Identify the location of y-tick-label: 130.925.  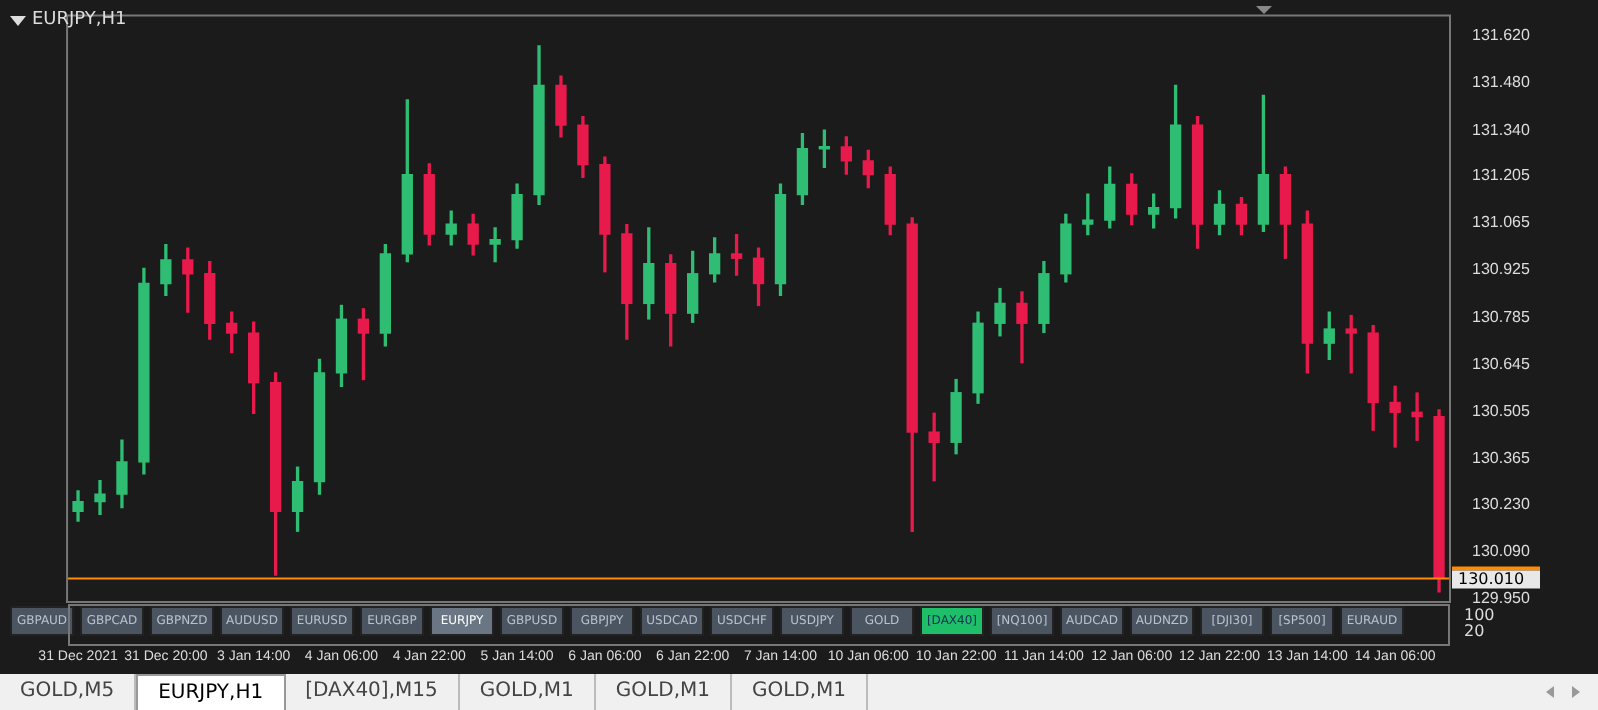
(1501, 269).